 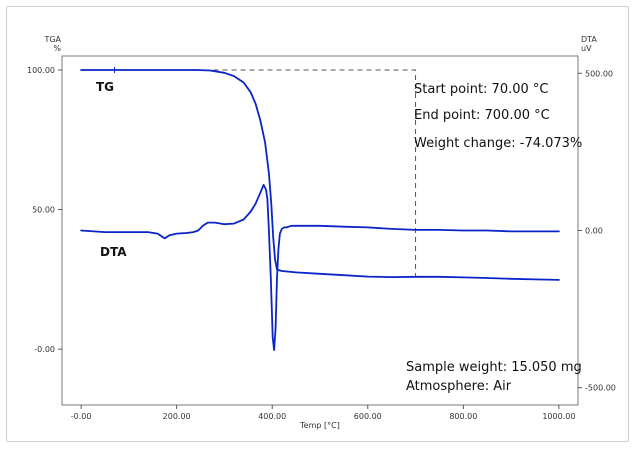 I want to click on right-tick-label: 0.00, so click(x=594, y=231).